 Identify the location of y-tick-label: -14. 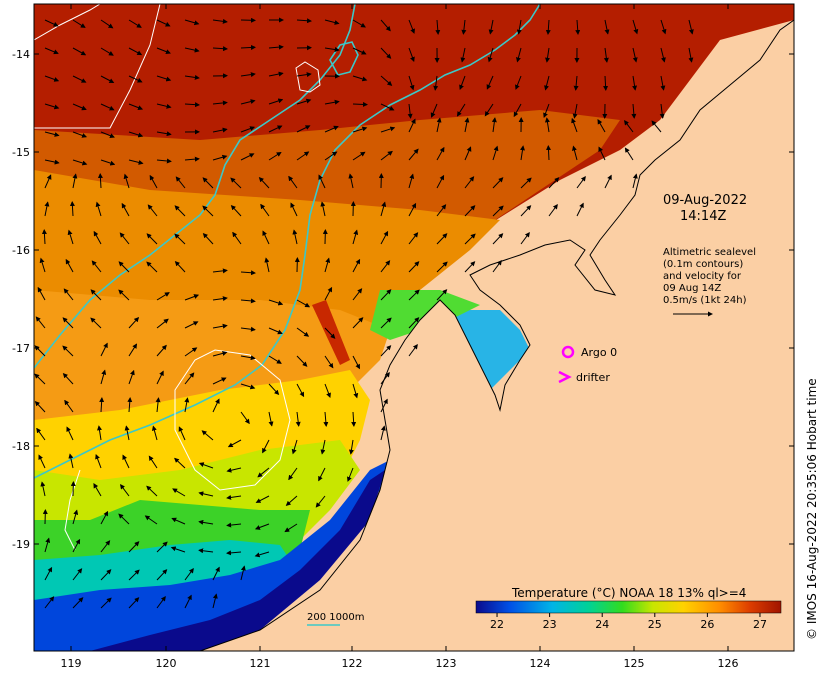
(21, 54).